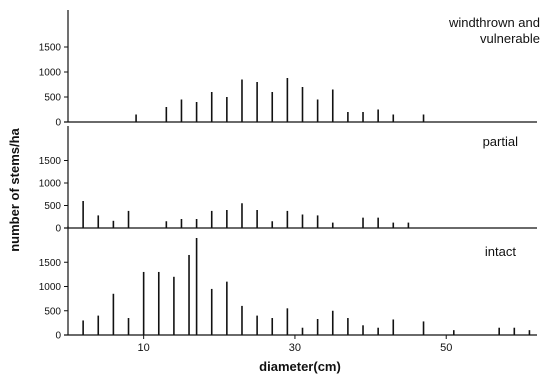 This screenshot has width=542, height=379. What do you see at coordinates (144, 348) in the screenshot?
I see `x-tick-label: 10` at bounding box center [144, 348].